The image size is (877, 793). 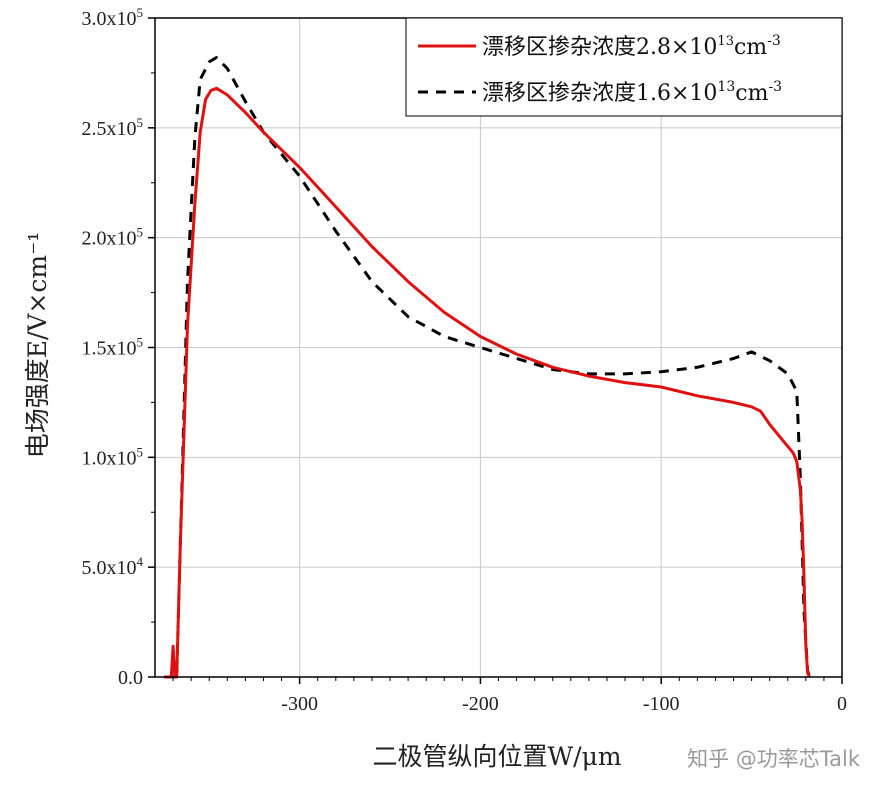 I want to click on legend-entry-1-exp: 13, so click(x=725, y=41).